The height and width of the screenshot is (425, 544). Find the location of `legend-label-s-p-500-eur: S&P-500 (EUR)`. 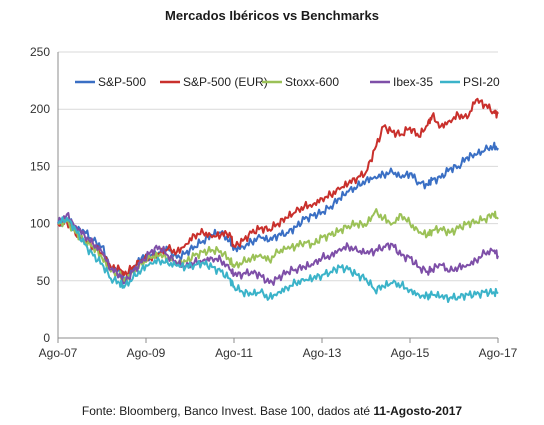

legend-label-s-p-500-eur: S&P-500 (EUR) is located at coordinates (225, 82).